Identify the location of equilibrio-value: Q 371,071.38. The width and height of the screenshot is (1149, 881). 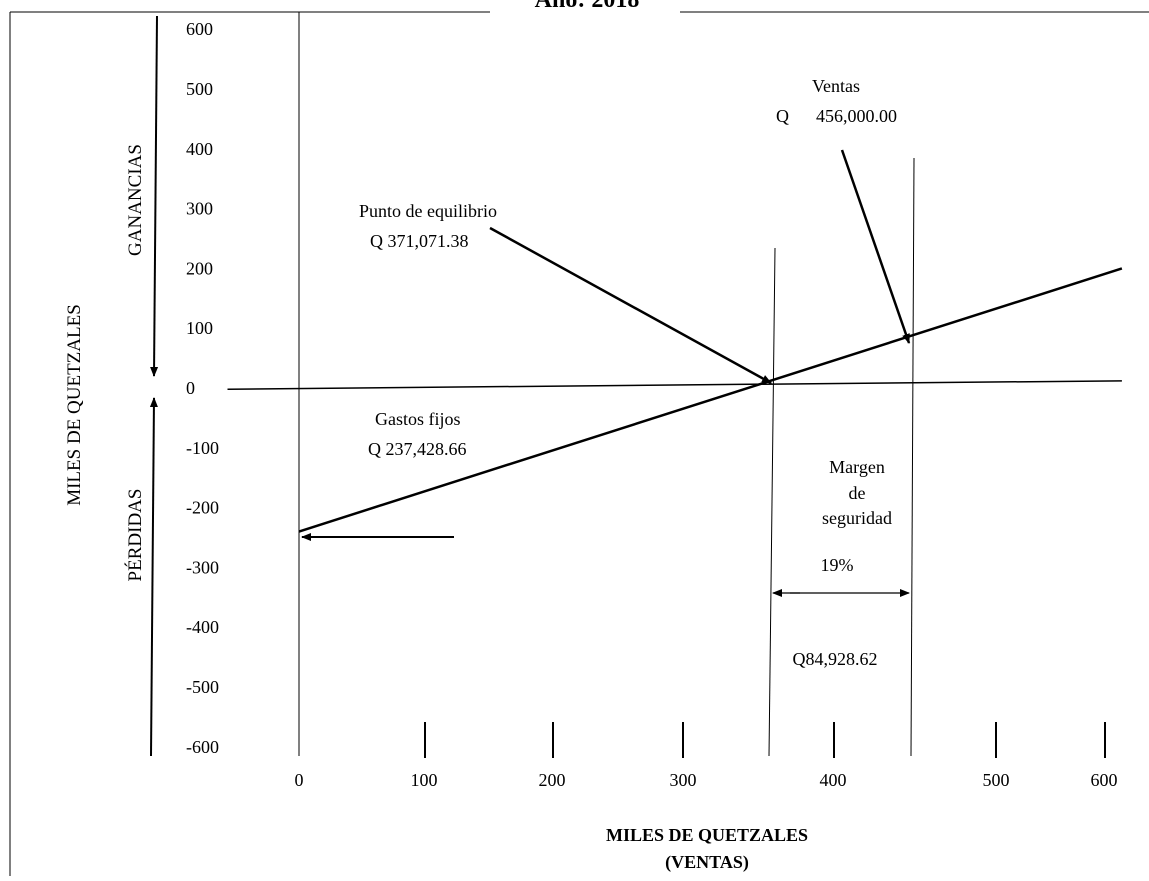
(419, 241).